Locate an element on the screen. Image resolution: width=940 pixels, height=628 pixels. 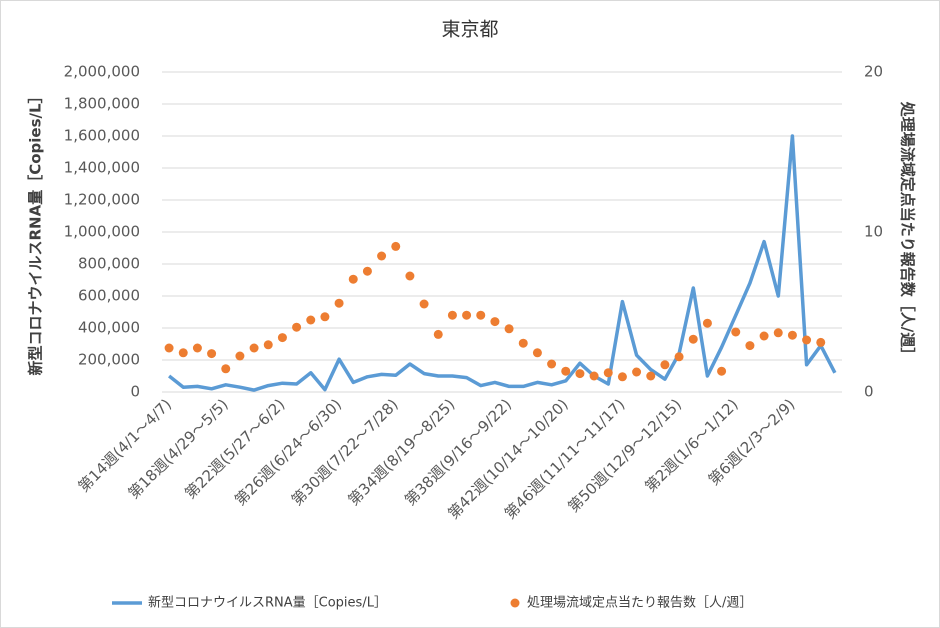
legend-swatch is located at coordinates (515, 603).